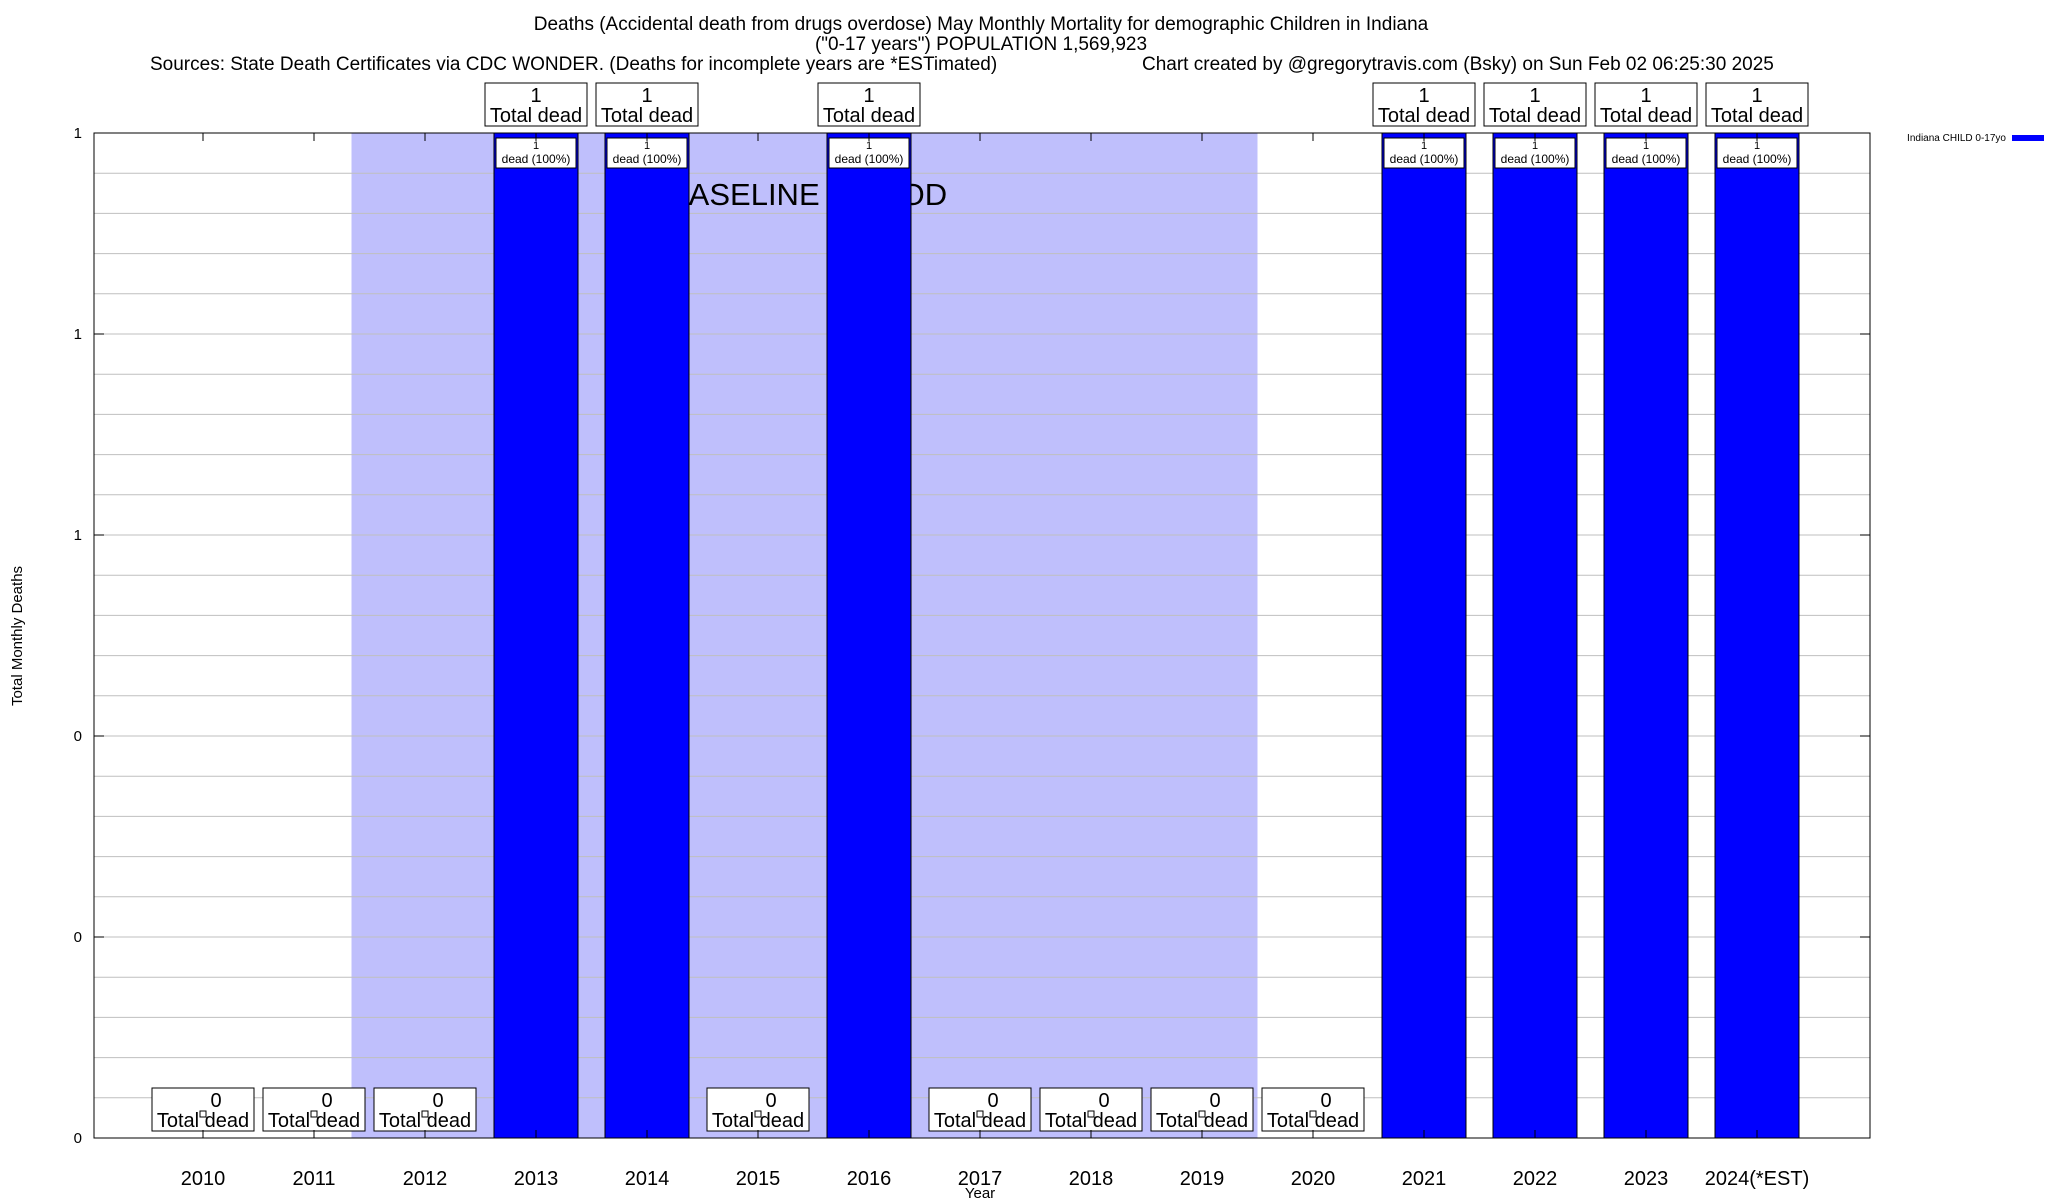 This screenshot has height=1200, width=2048. I want to click on total-label-value-2010: 0, so click(215, 1101).